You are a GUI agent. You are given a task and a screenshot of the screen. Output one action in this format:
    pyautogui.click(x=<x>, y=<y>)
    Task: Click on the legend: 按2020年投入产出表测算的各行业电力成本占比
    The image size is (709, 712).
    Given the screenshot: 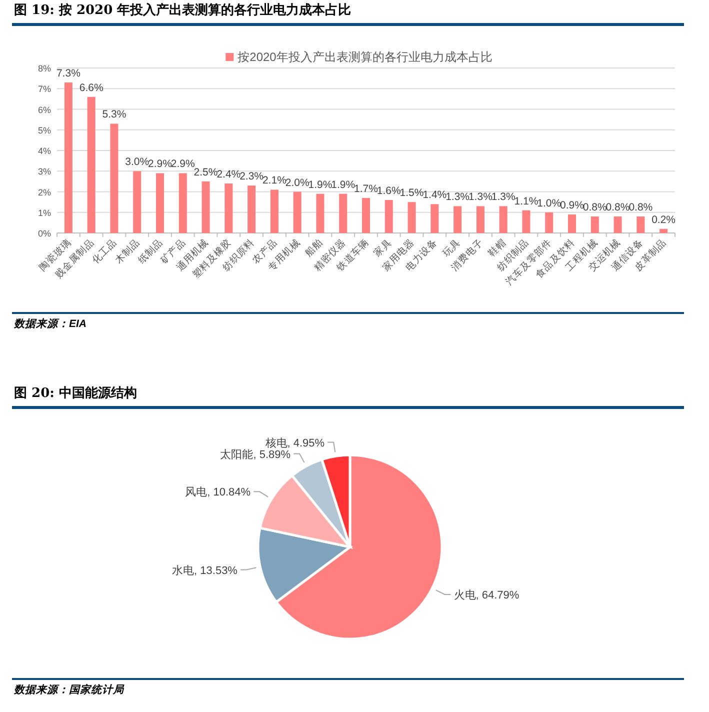 What is the action you would take?
    pyautogui.click(x=359, y=57)
    